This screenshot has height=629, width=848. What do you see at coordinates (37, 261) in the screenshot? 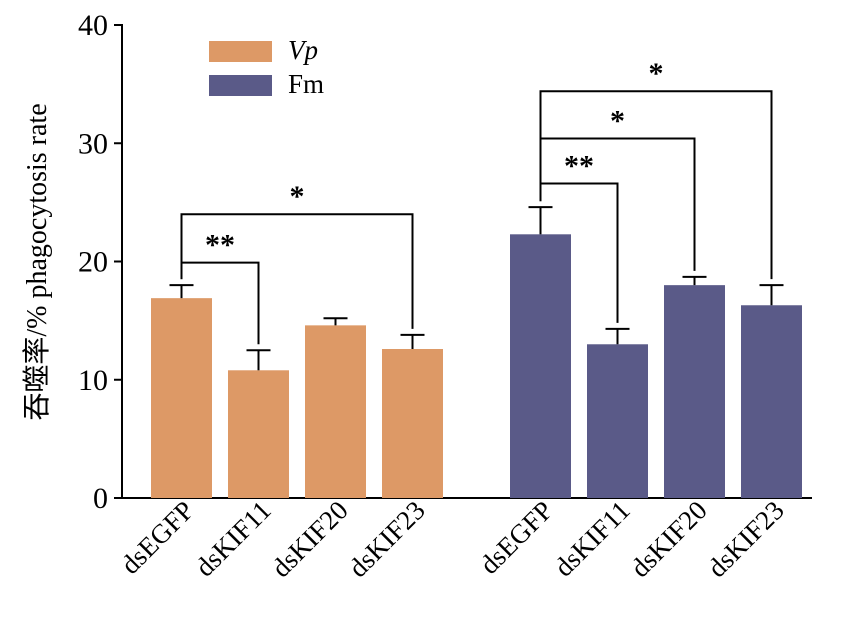
I see `y-axis-label: 吞噬率/% phagocytosis rate` at bounding box center [37, 261].